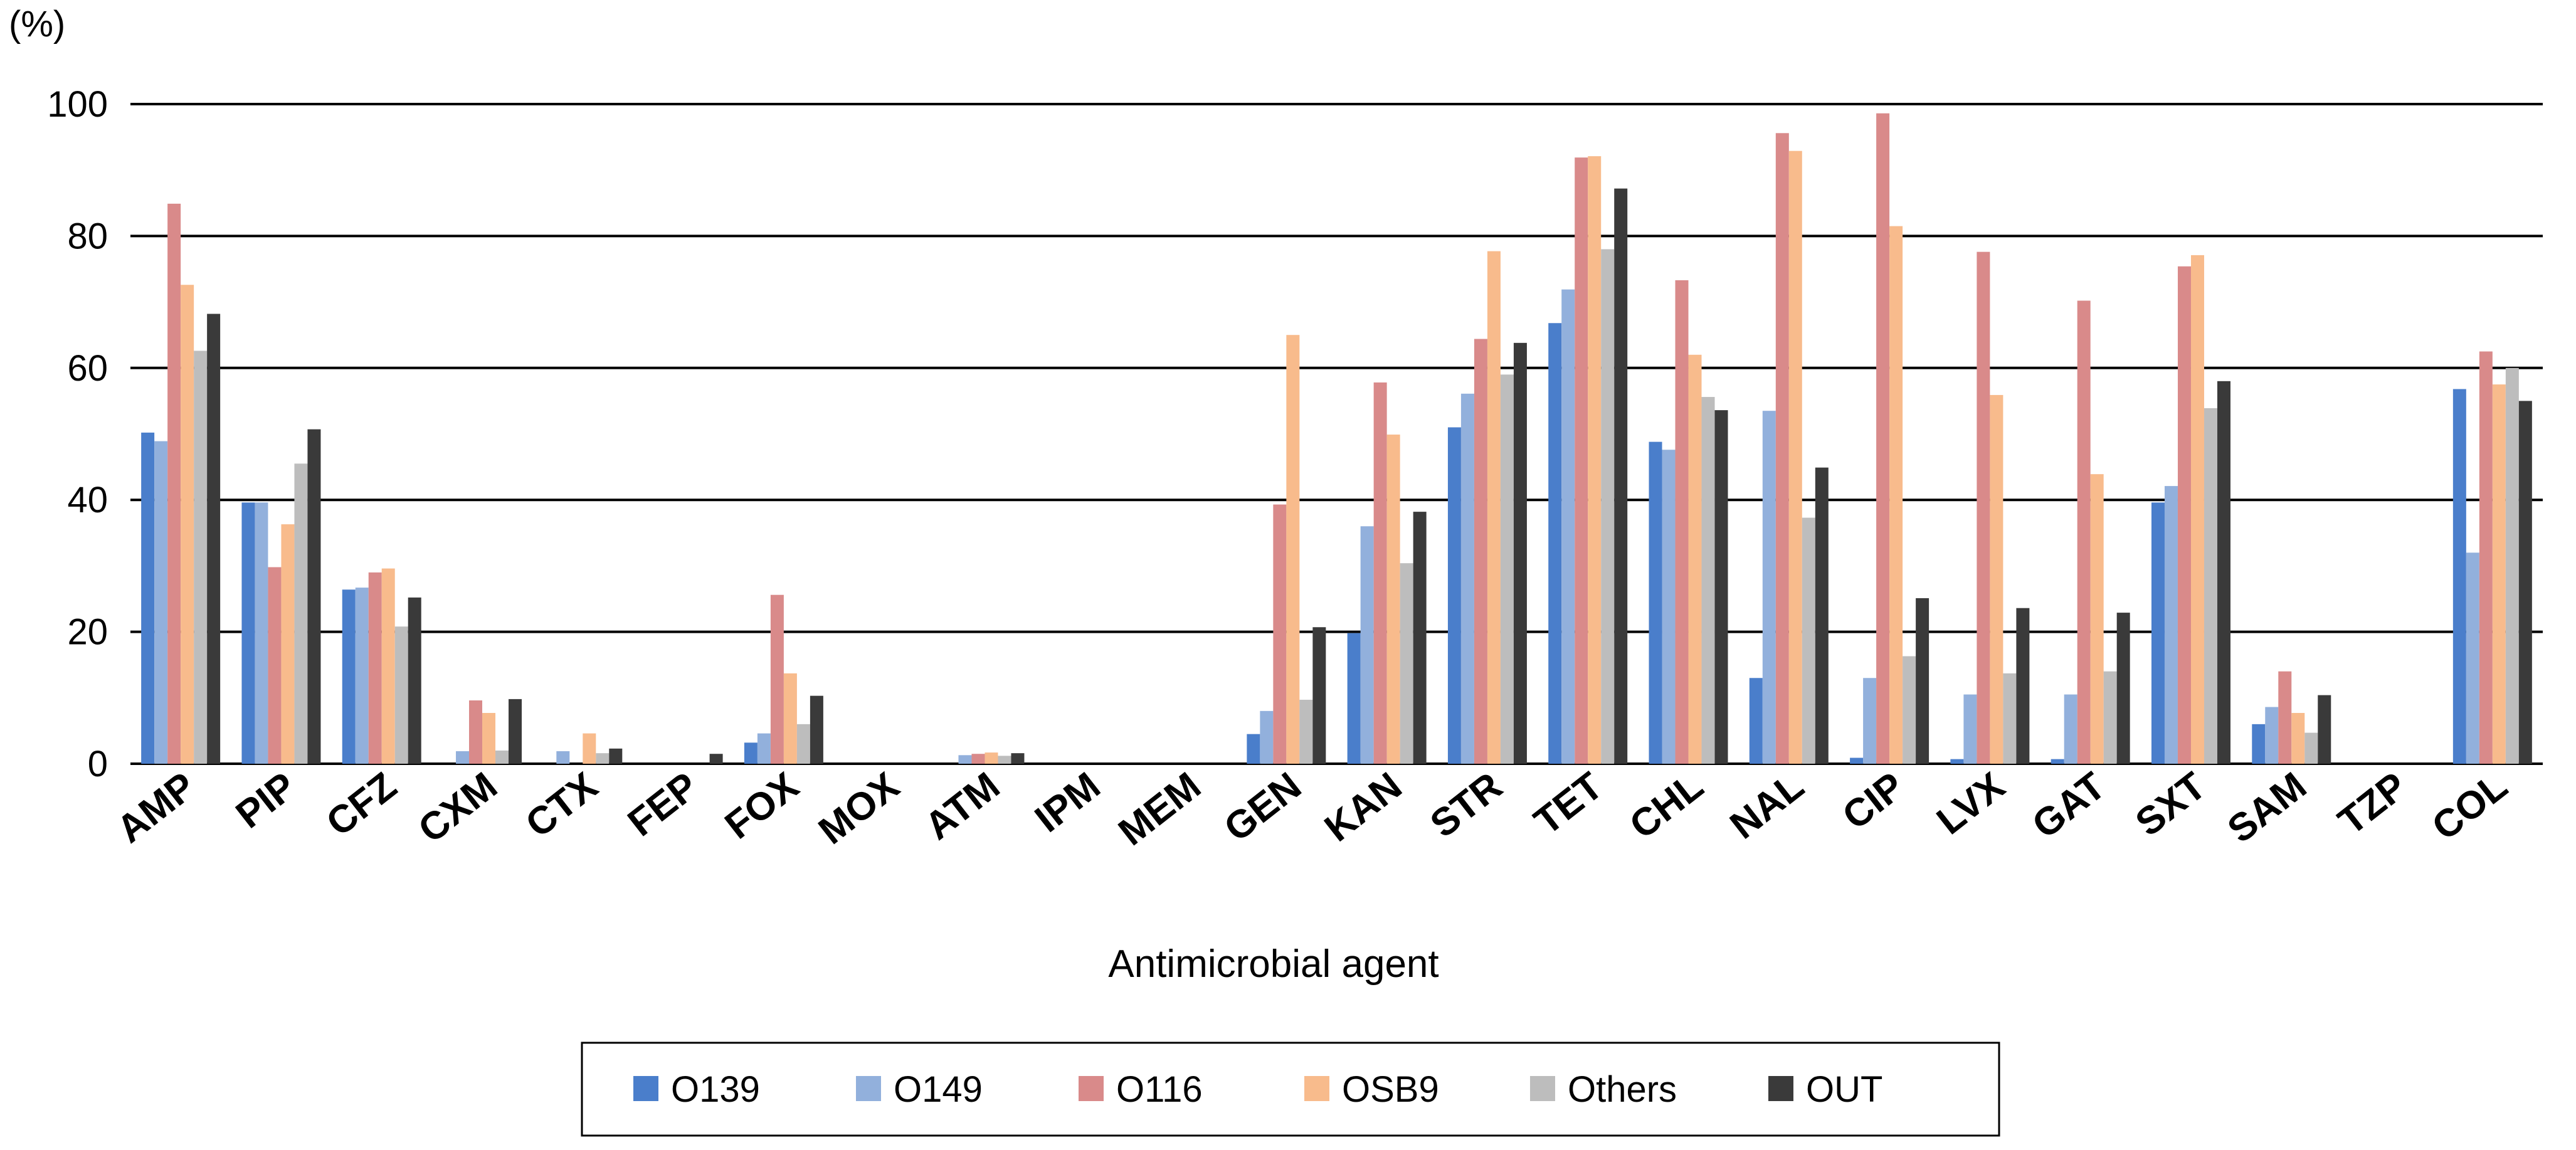 The height and width of the screenshot is (1150, 2576). I want to click on bar-others-fox, so click(803, 744).